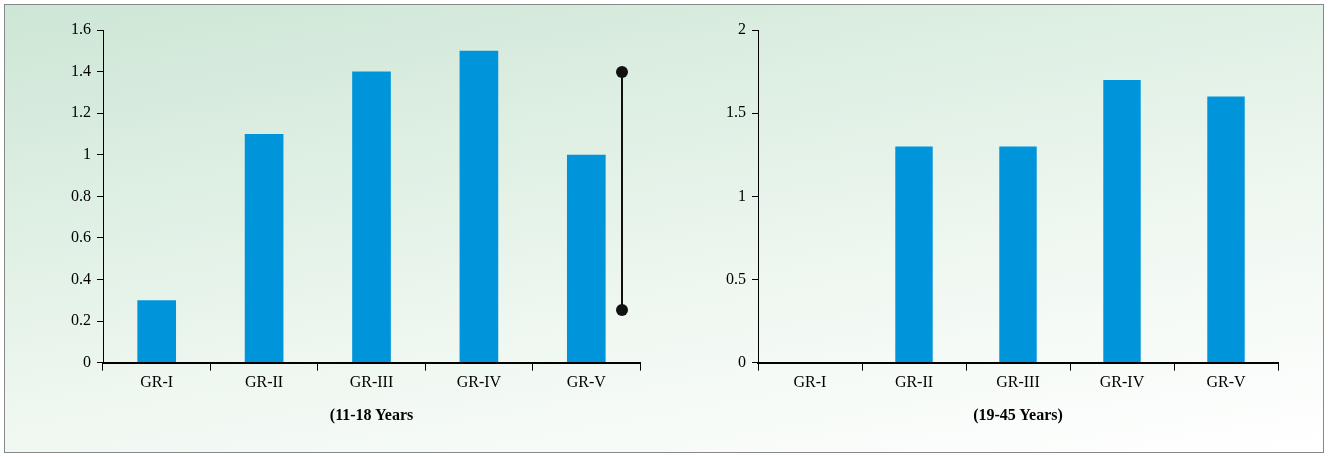 The image size is (1328, 457). What do you see at coordinates (81, 29) in the screenshot?
I see `y-tick-label: 1.6` at bounding box center [81, 29].